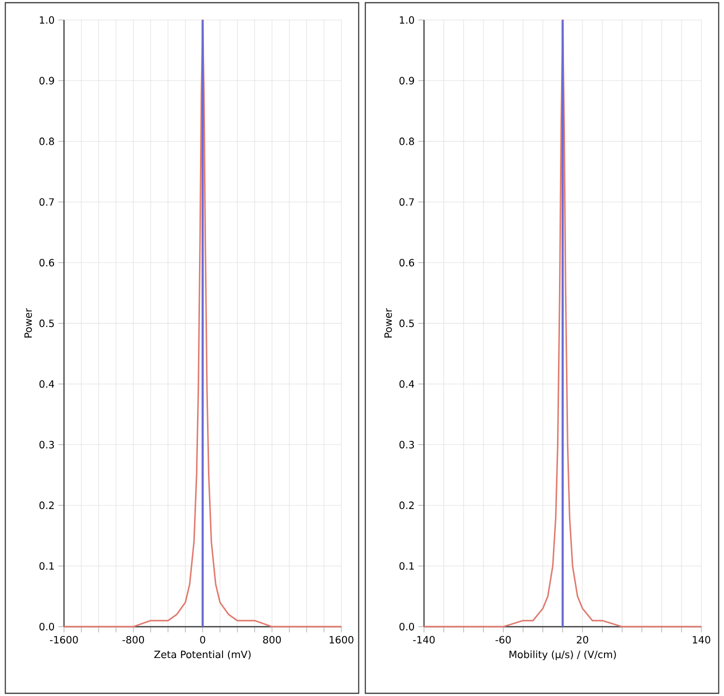 The image size is (724, 696). I want to click on x-axis-title: Zeta Potential (mV), so click(202, 655).